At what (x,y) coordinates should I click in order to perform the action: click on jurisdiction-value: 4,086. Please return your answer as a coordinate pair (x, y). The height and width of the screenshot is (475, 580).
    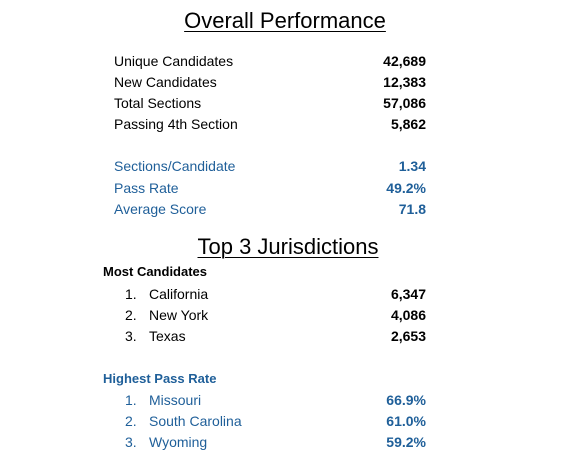
    Looking at the image, I should click on (408, 315).